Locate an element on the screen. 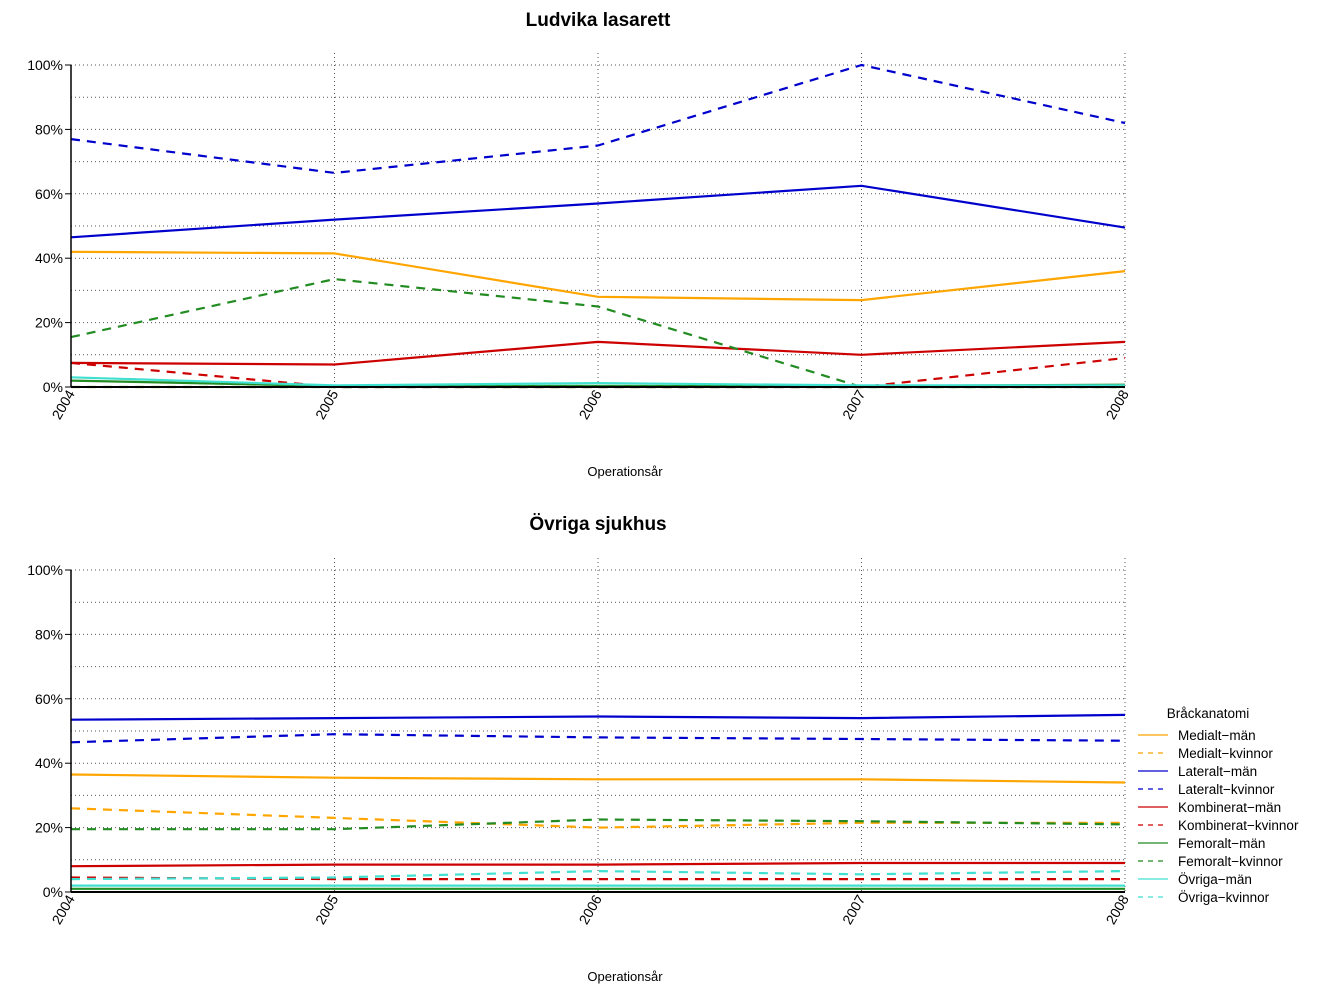 The width and height of the screenshot is (1330, 987). chart-title: Ludvika lasarett is located at coordinates (598, 20).